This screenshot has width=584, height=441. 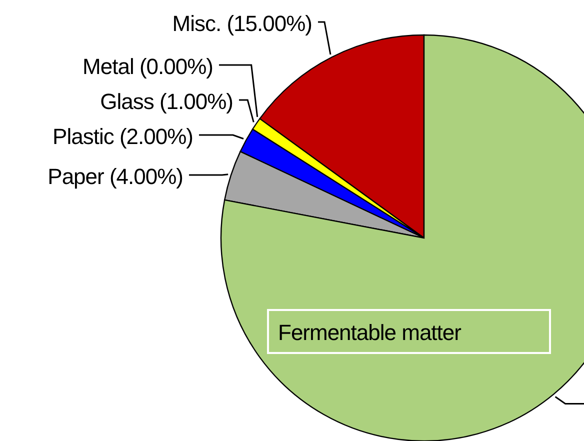 What do you see at coordinates (122, 136) in the screenshot?
I see `slice-label: Plastic (2.00%)` at bounding box center [122, 136].